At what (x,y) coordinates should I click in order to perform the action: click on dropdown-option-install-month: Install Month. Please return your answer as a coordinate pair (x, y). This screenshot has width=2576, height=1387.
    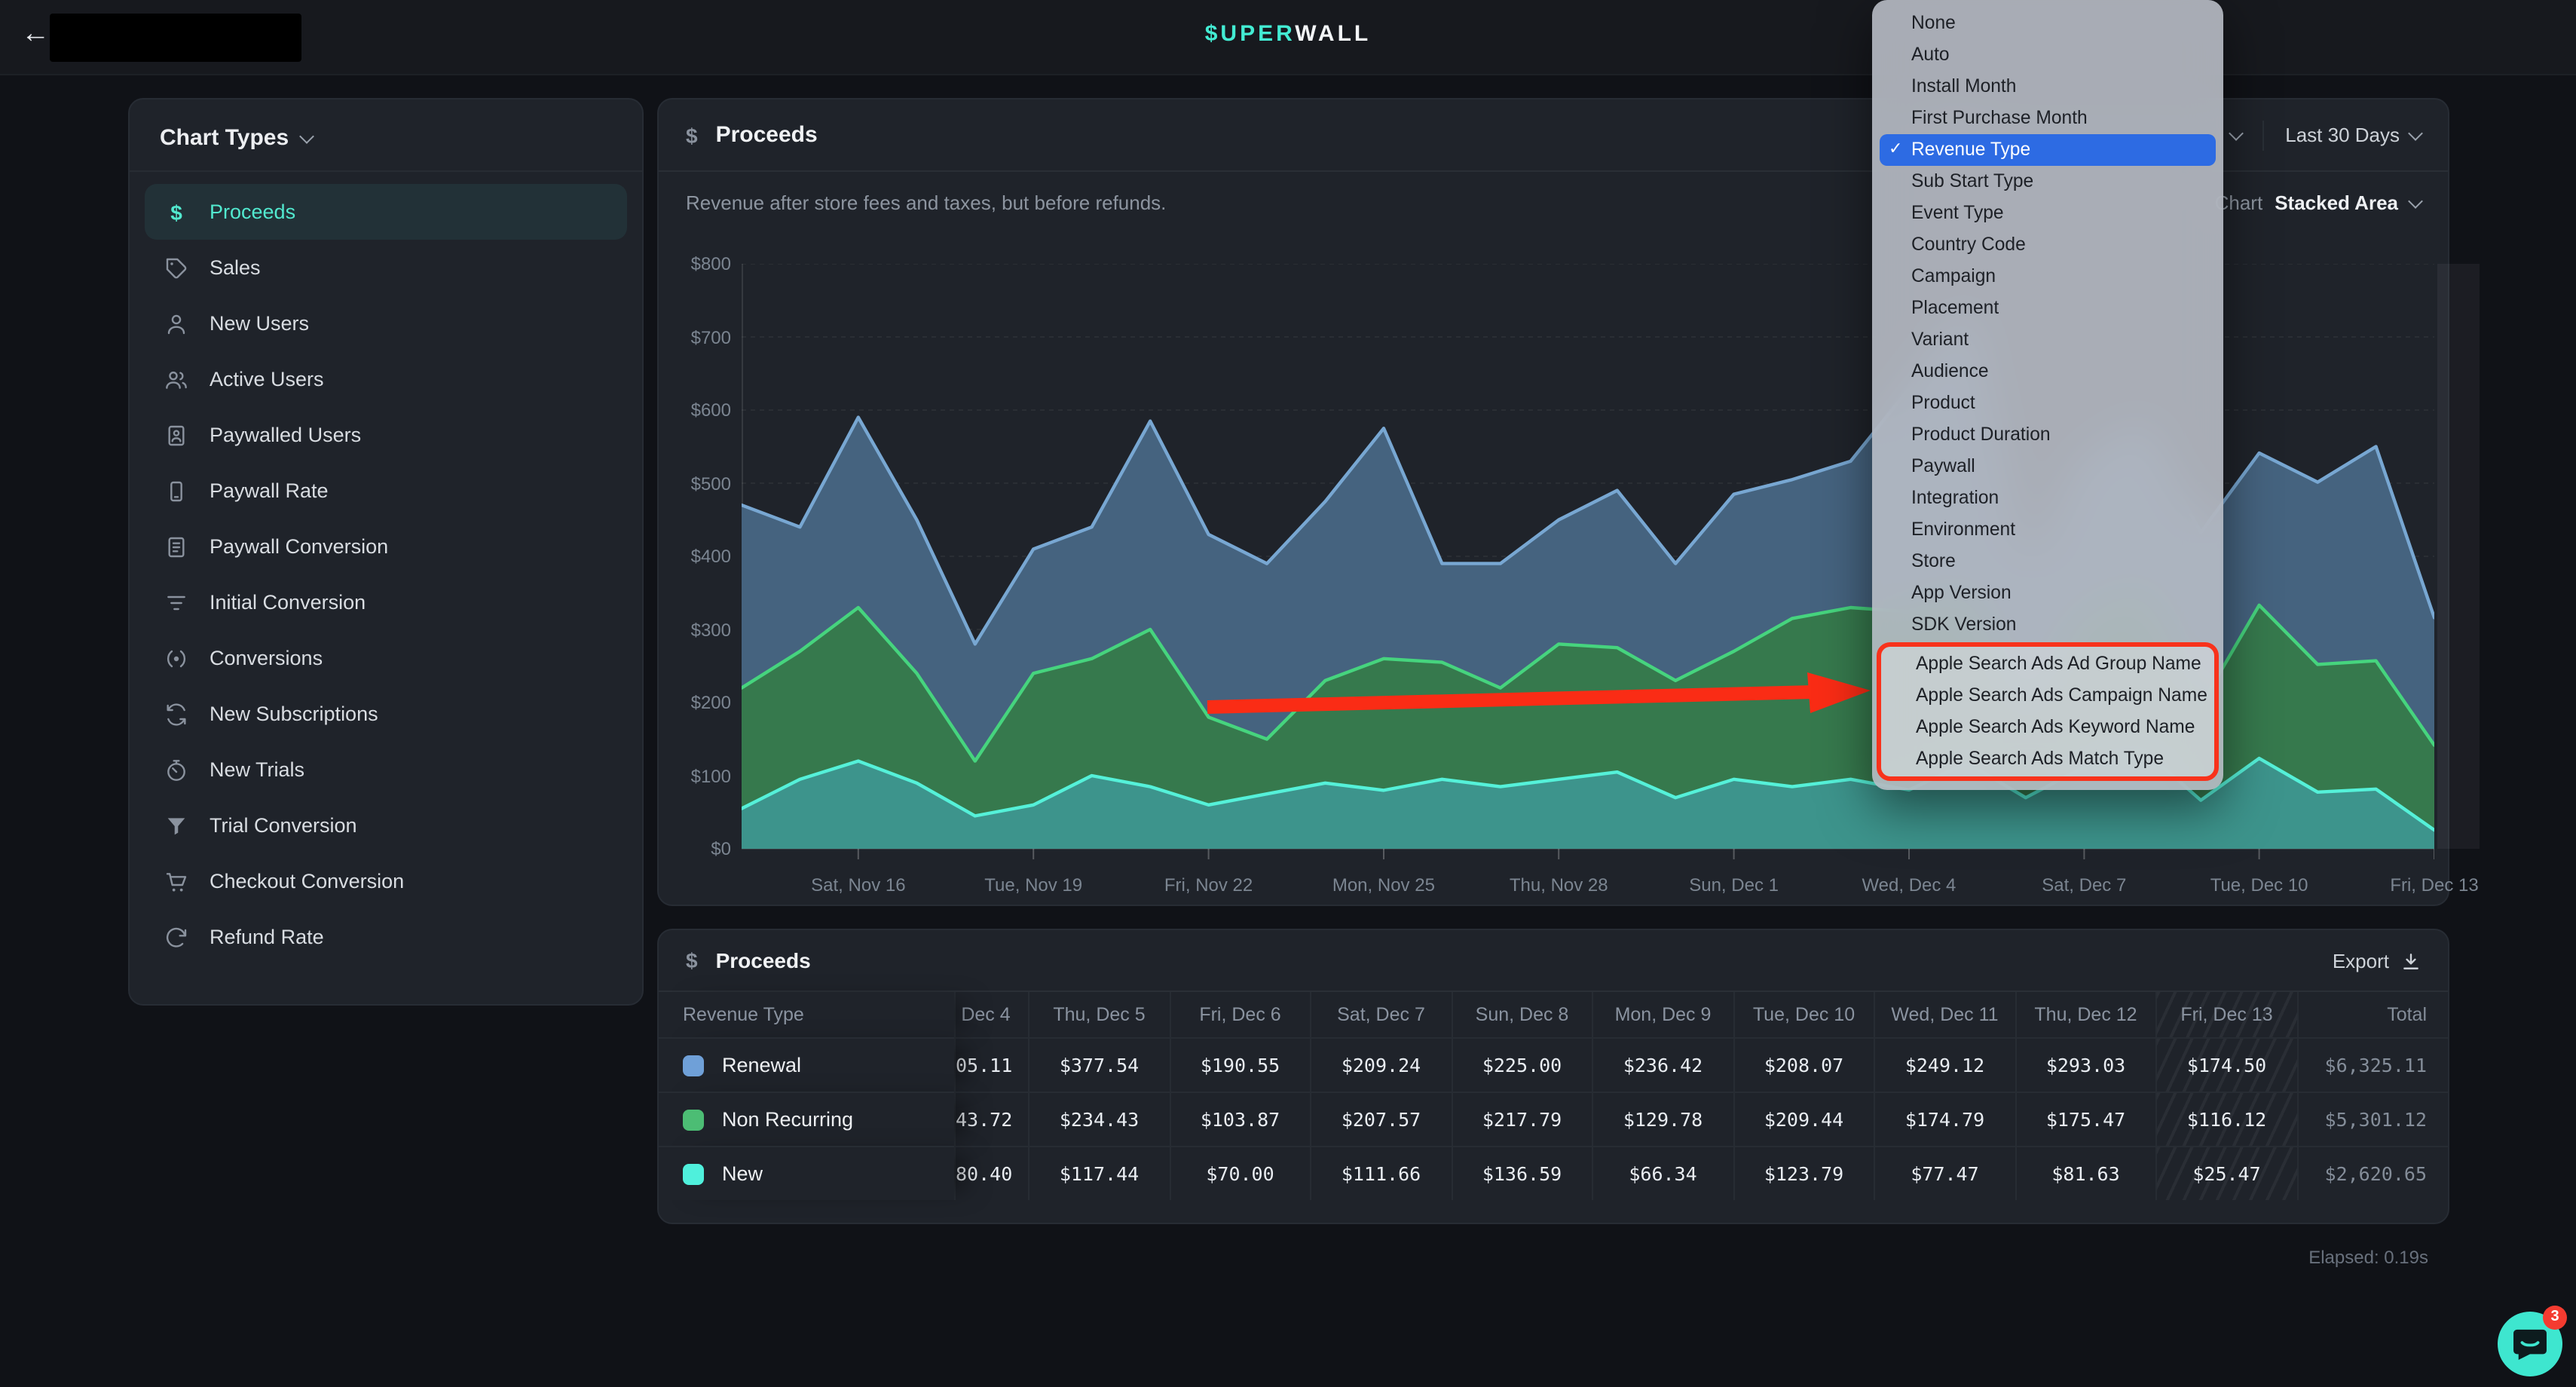
    Looking at the image, I should click on (2048, 87).